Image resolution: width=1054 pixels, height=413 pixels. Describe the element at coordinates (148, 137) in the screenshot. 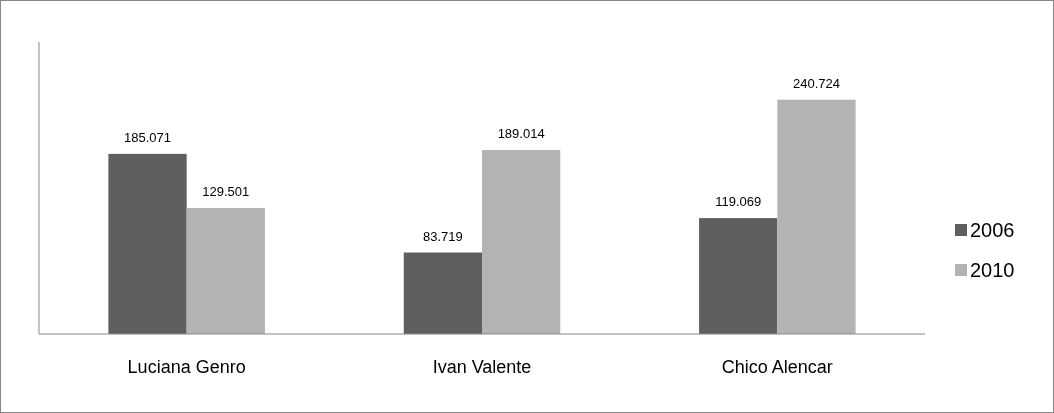

I see `data-label: 185.071` at that location.